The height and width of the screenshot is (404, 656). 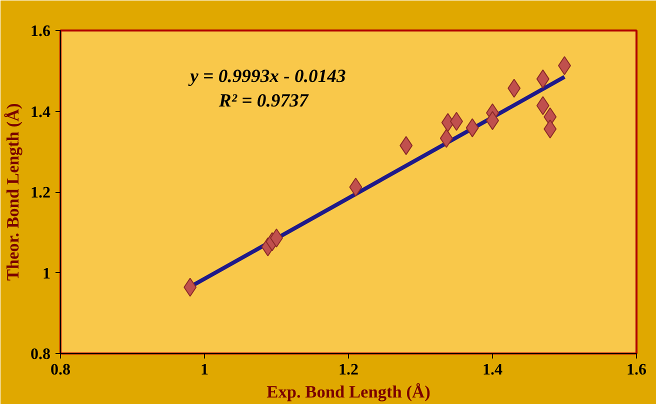 I want to click on y-tick-label: 1.2, so click(x=40, y=193).